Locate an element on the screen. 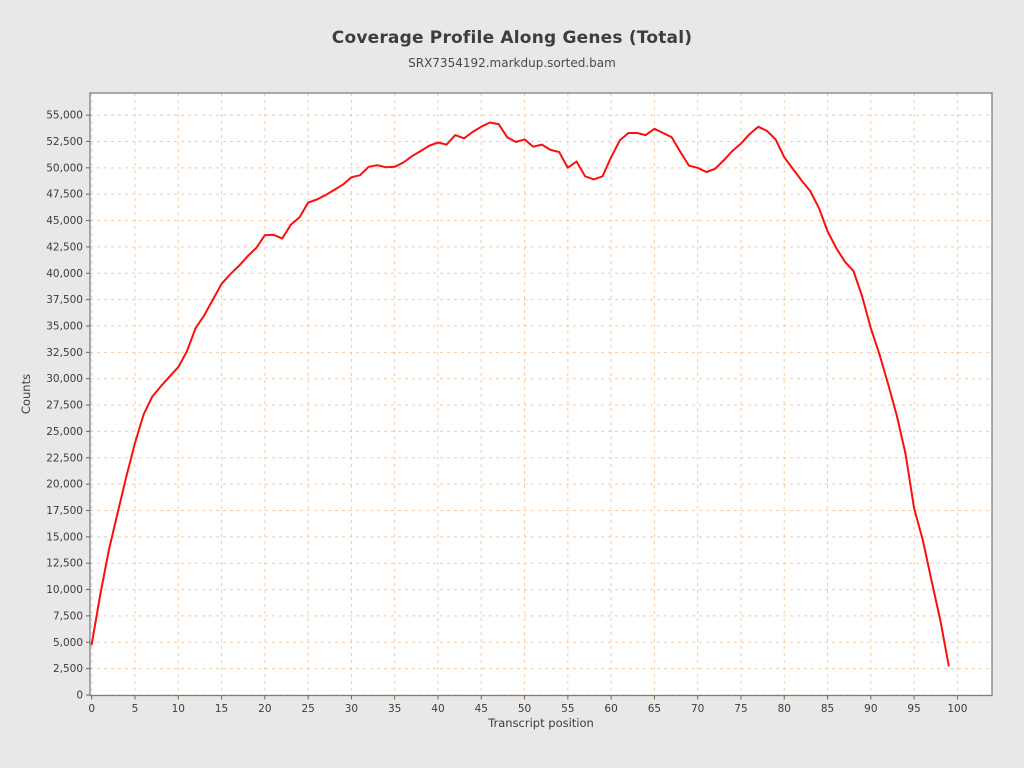 The height and width of the screenshot is (768, 1024). y-tick-label: 35,000 is located at coordinates (64, 326).